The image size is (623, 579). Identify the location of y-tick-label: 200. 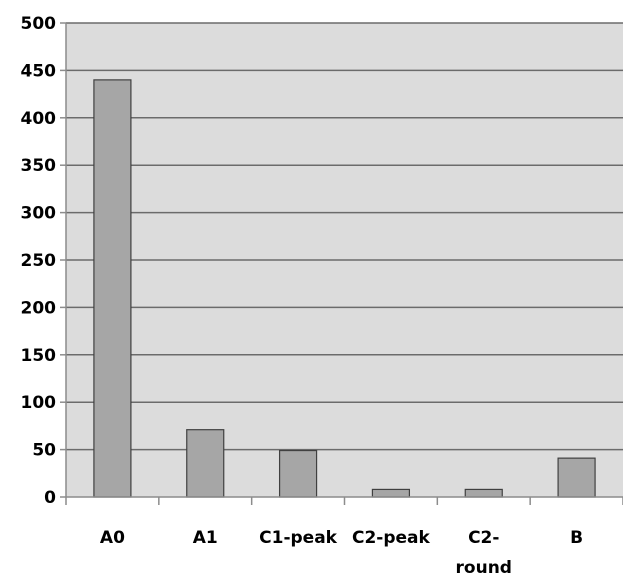
(39, 308).